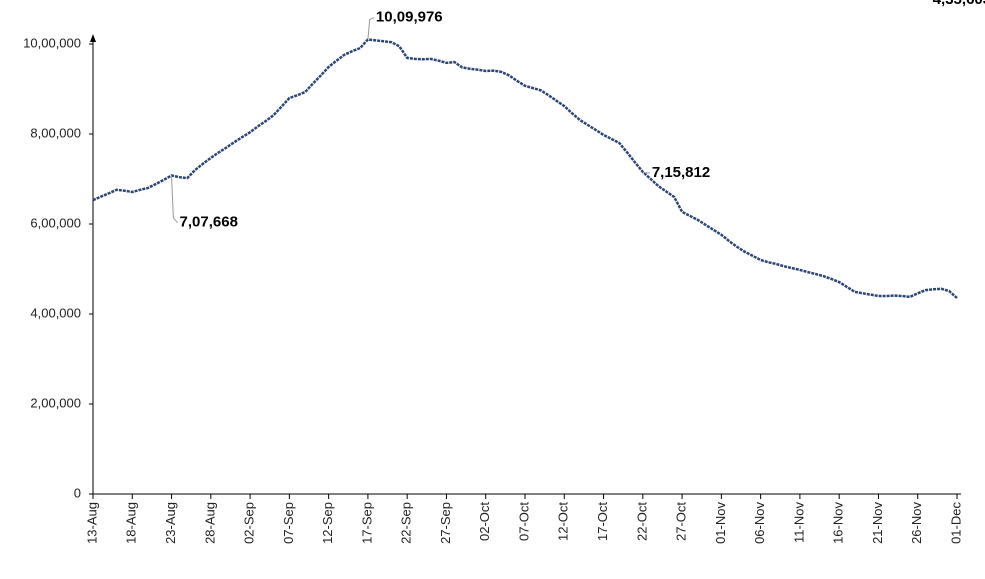  Describe the element at coordinates (55, 132) in the screenshot. I see `y-tick-label: 8,00,000` at that location.